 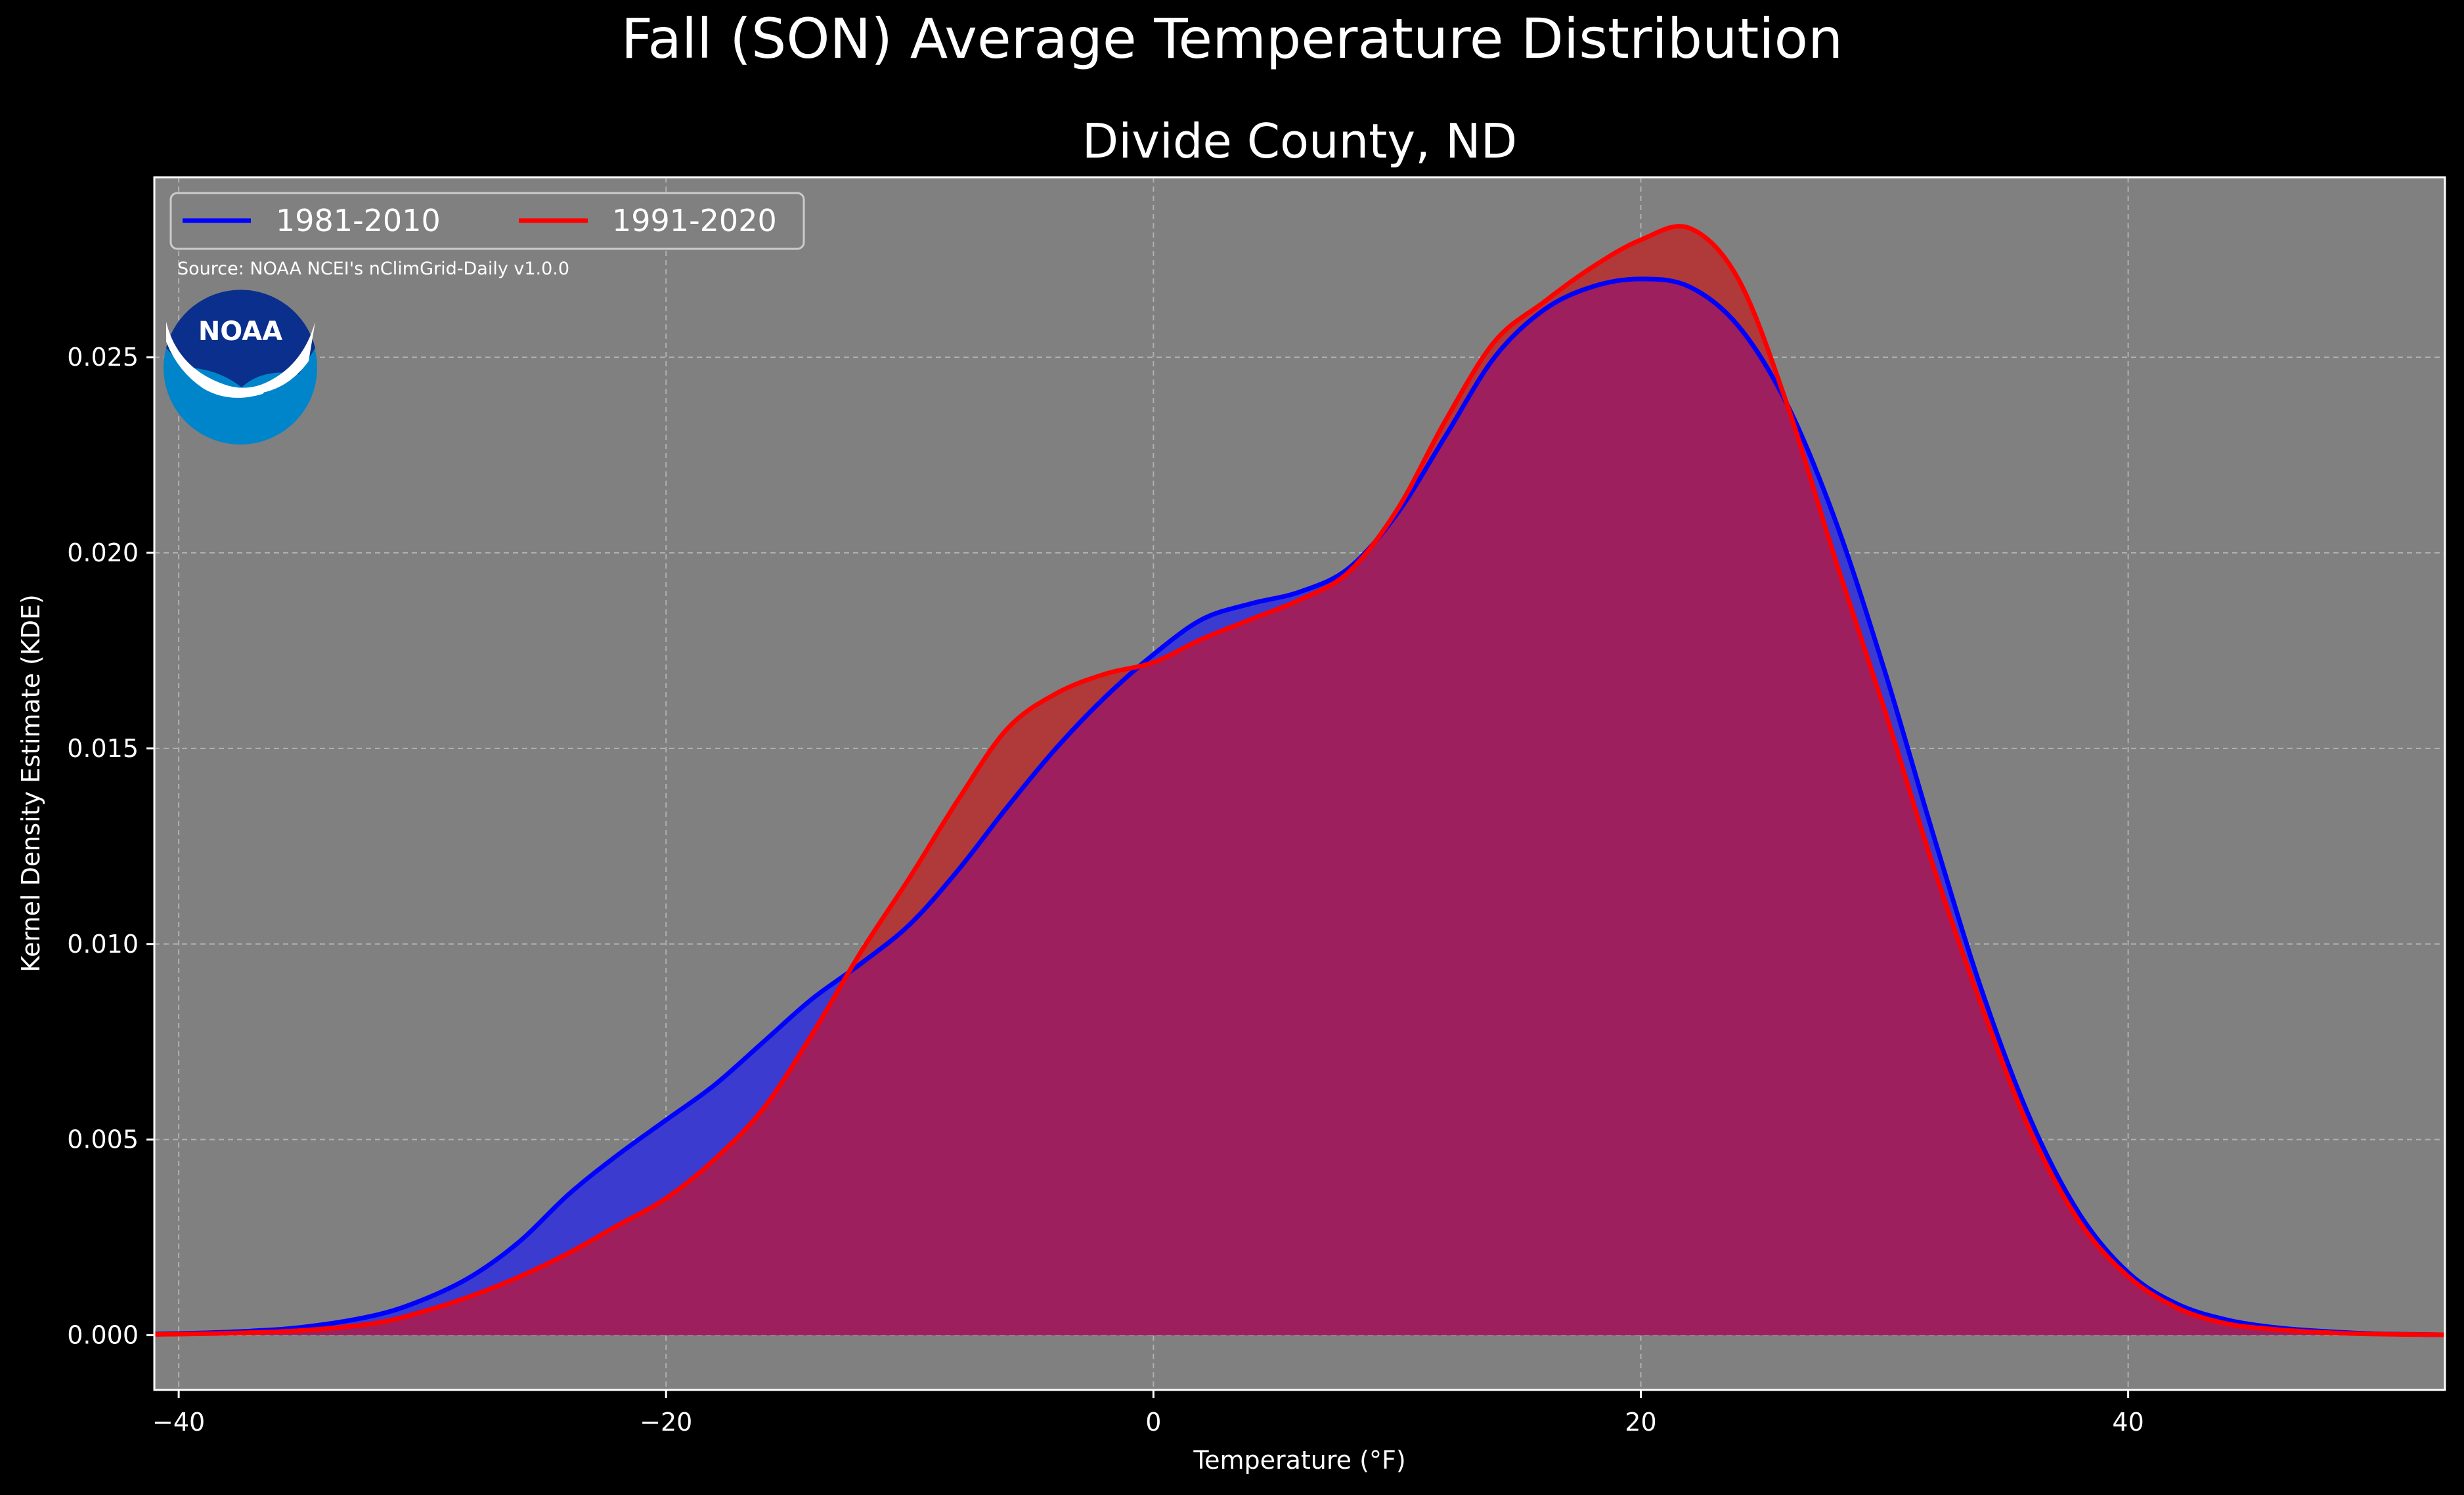 I want to click on y-tick-label: 0.000, so click(x=103, y=1335).